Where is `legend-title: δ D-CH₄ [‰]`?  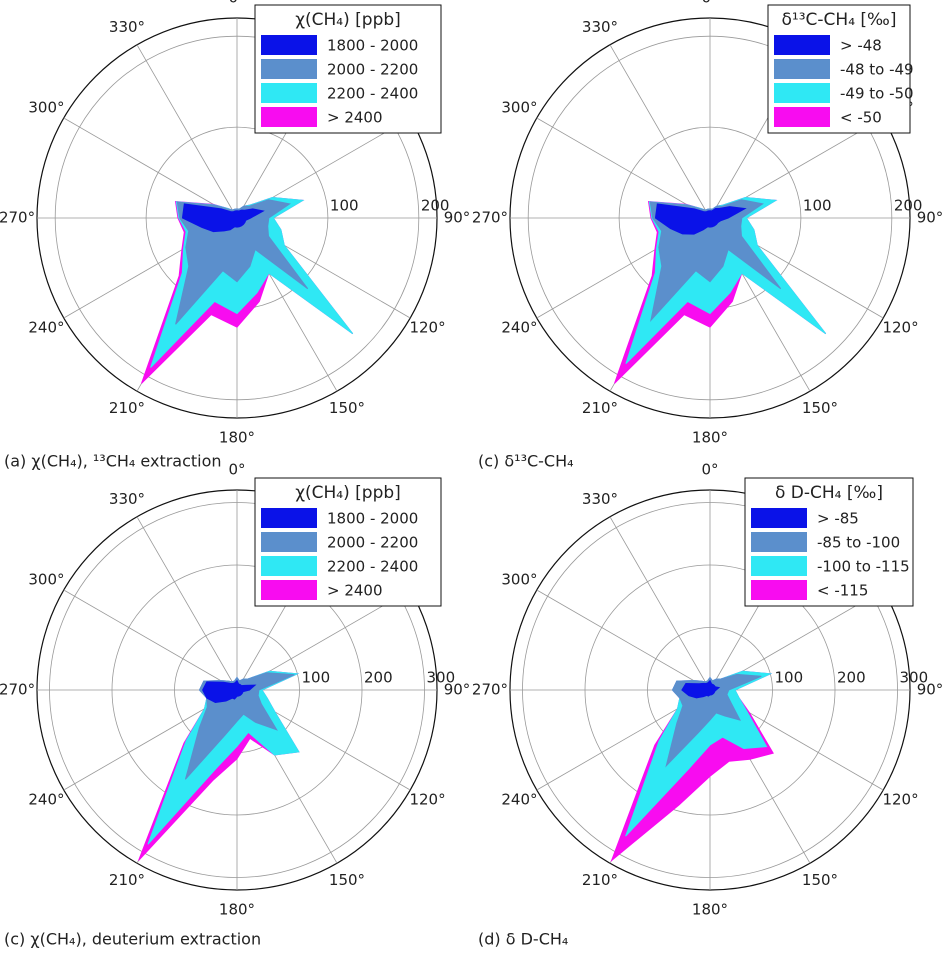
legend-title: δ D-CH₄ [‰] is located at coordinates (829, 493).